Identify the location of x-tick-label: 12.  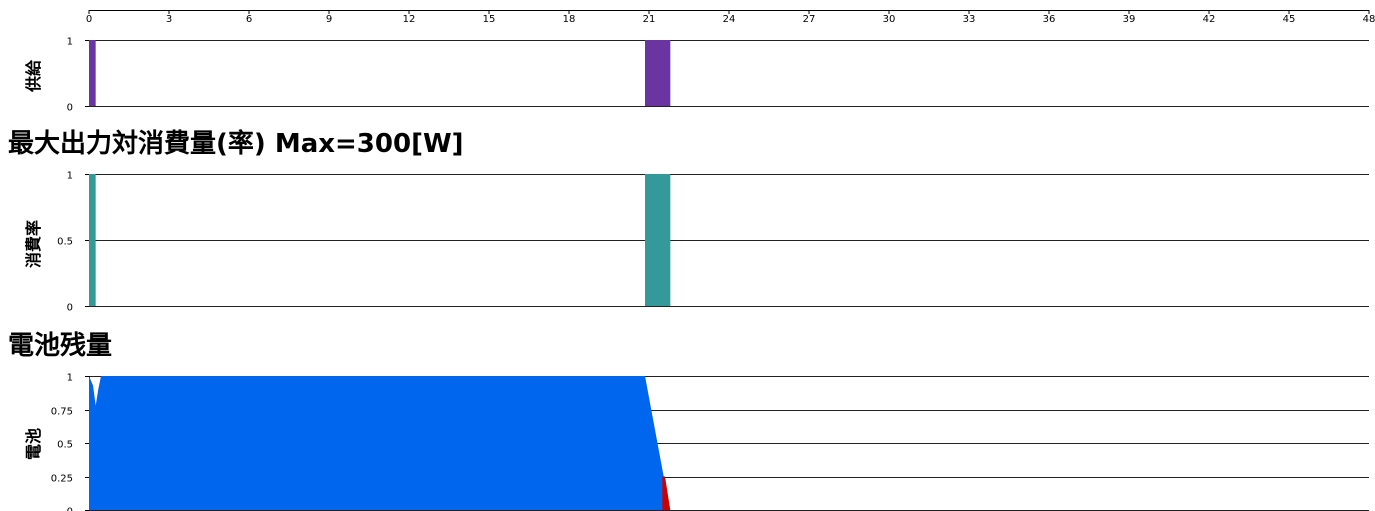
(409, 19).